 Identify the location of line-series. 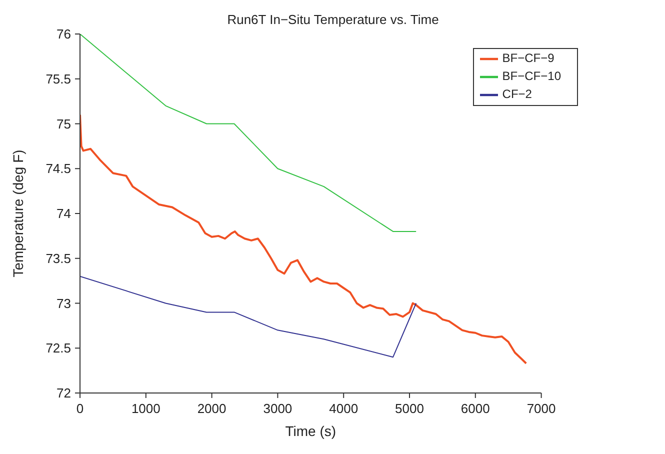
(248, 317).